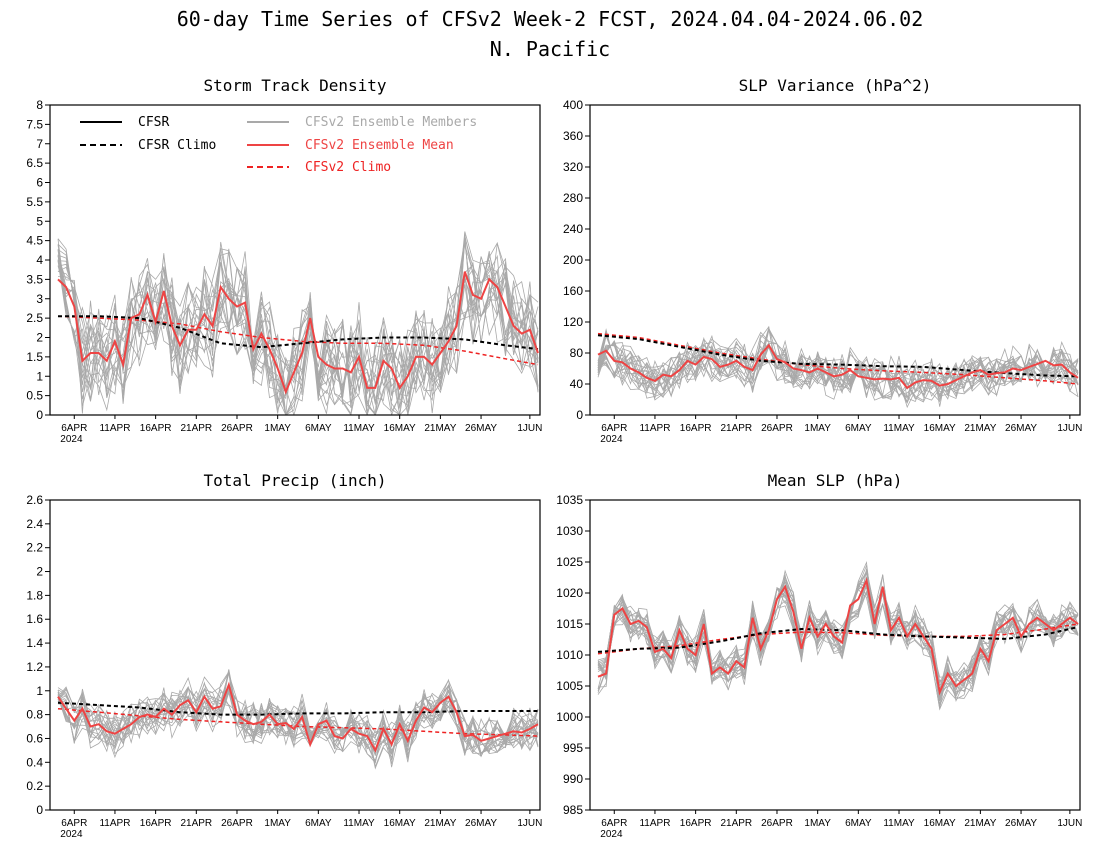 This screenshot has height=850, width=1100. Describe the element at coordinates (34, 738) in the screenshot. I see `y-tick-label: 0.6` at that location.